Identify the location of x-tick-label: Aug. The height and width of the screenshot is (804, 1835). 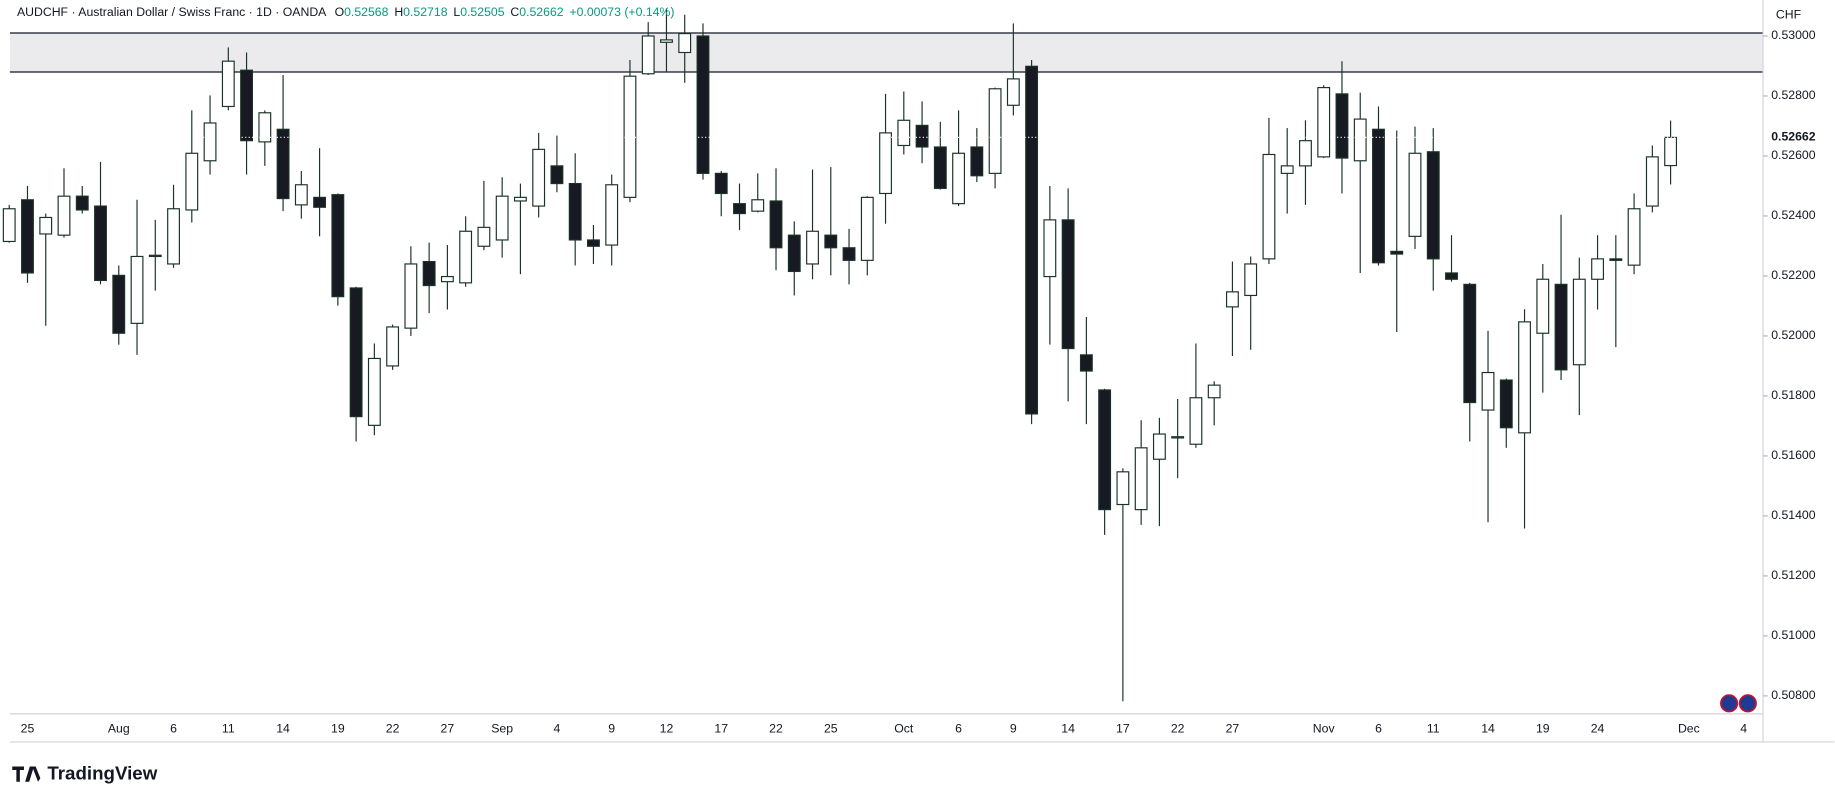
(119, 728).